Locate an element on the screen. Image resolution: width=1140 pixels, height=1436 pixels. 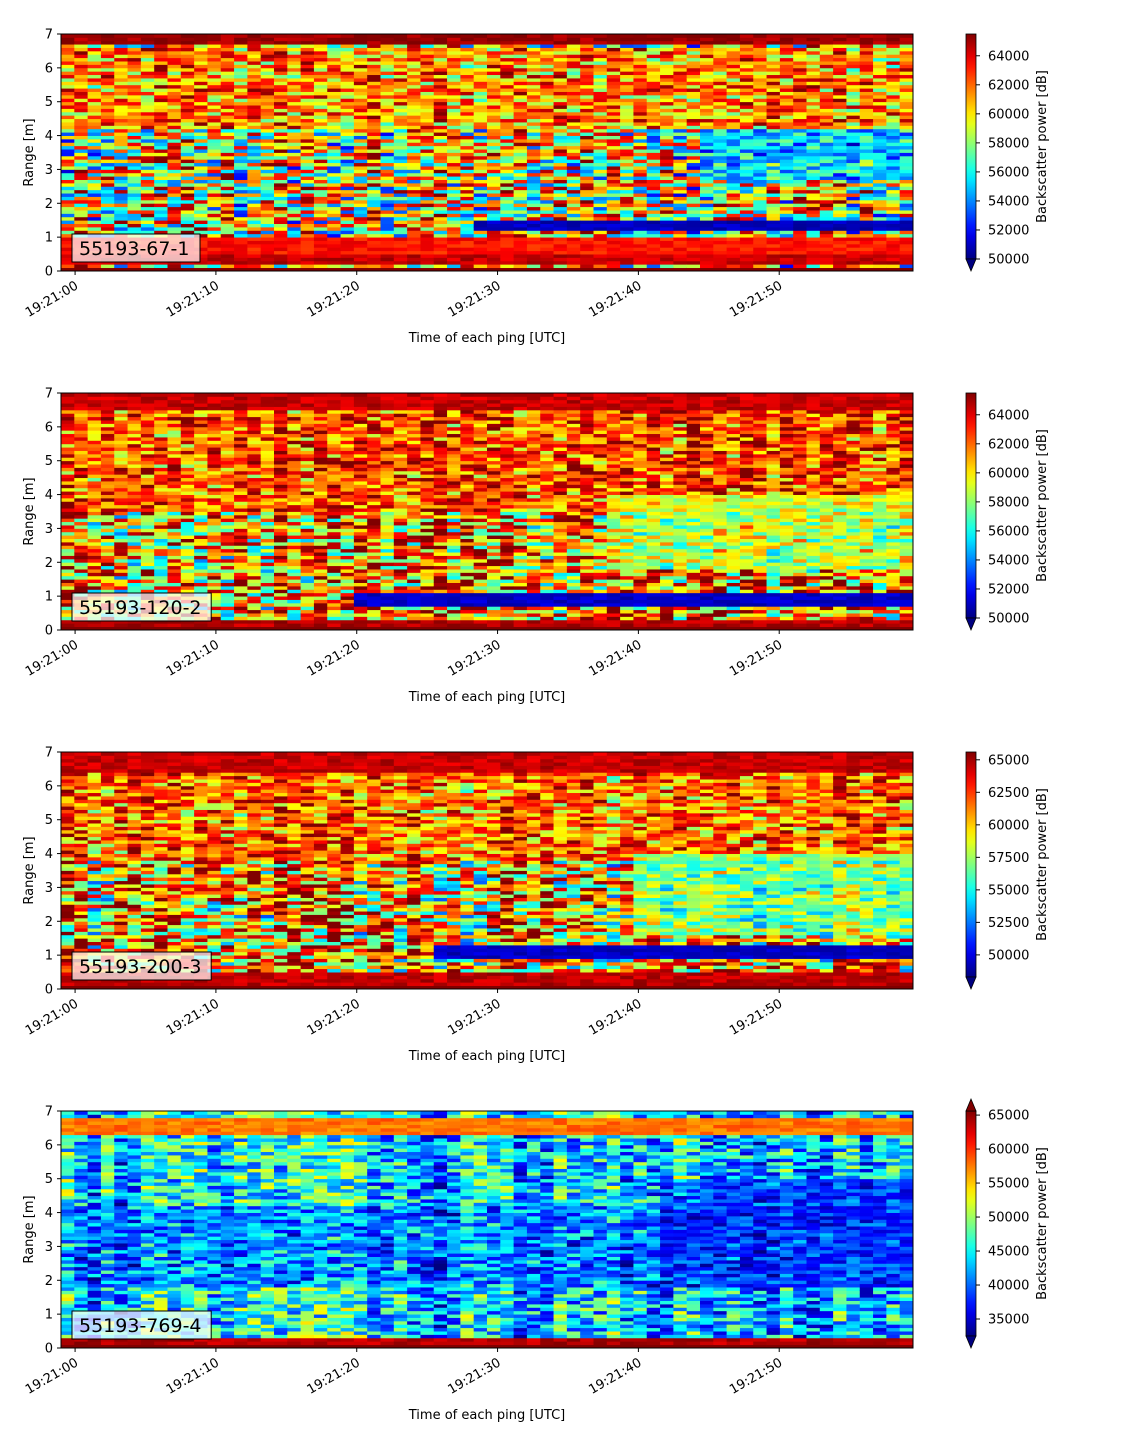
colorbar-tick-label: 52500 is located at coordinates (1008, 923).